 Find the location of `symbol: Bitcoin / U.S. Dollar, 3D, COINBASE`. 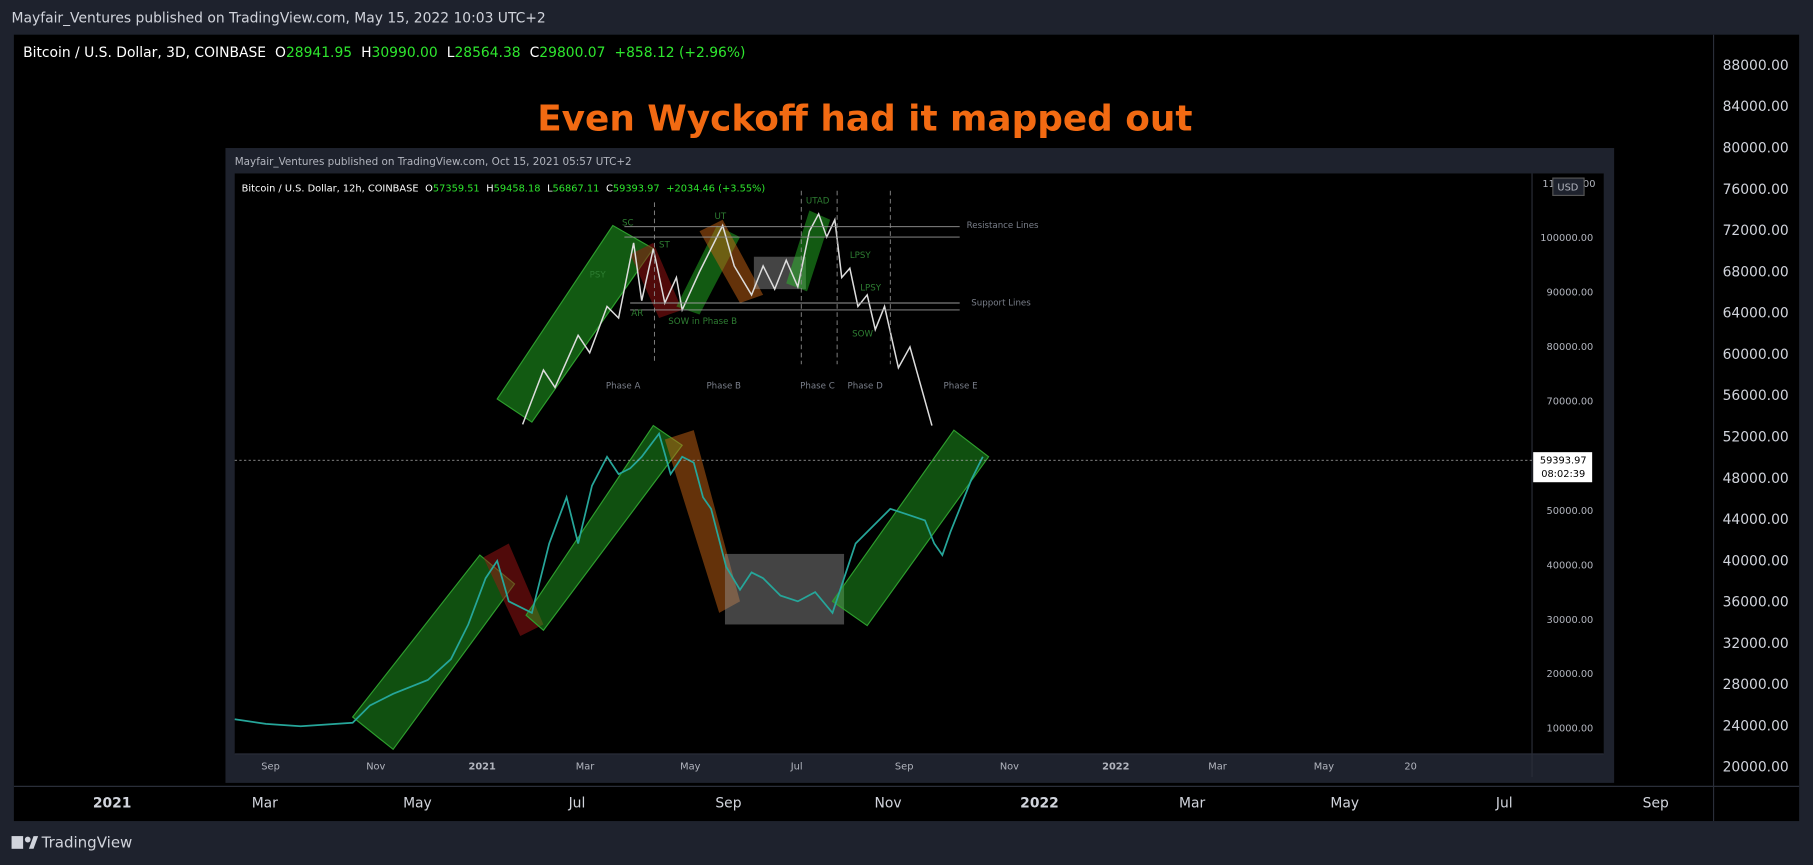

symbol: Bitcoin / U.S. Dollar, 3D, COINBASE is located at coordinates (144, 53).